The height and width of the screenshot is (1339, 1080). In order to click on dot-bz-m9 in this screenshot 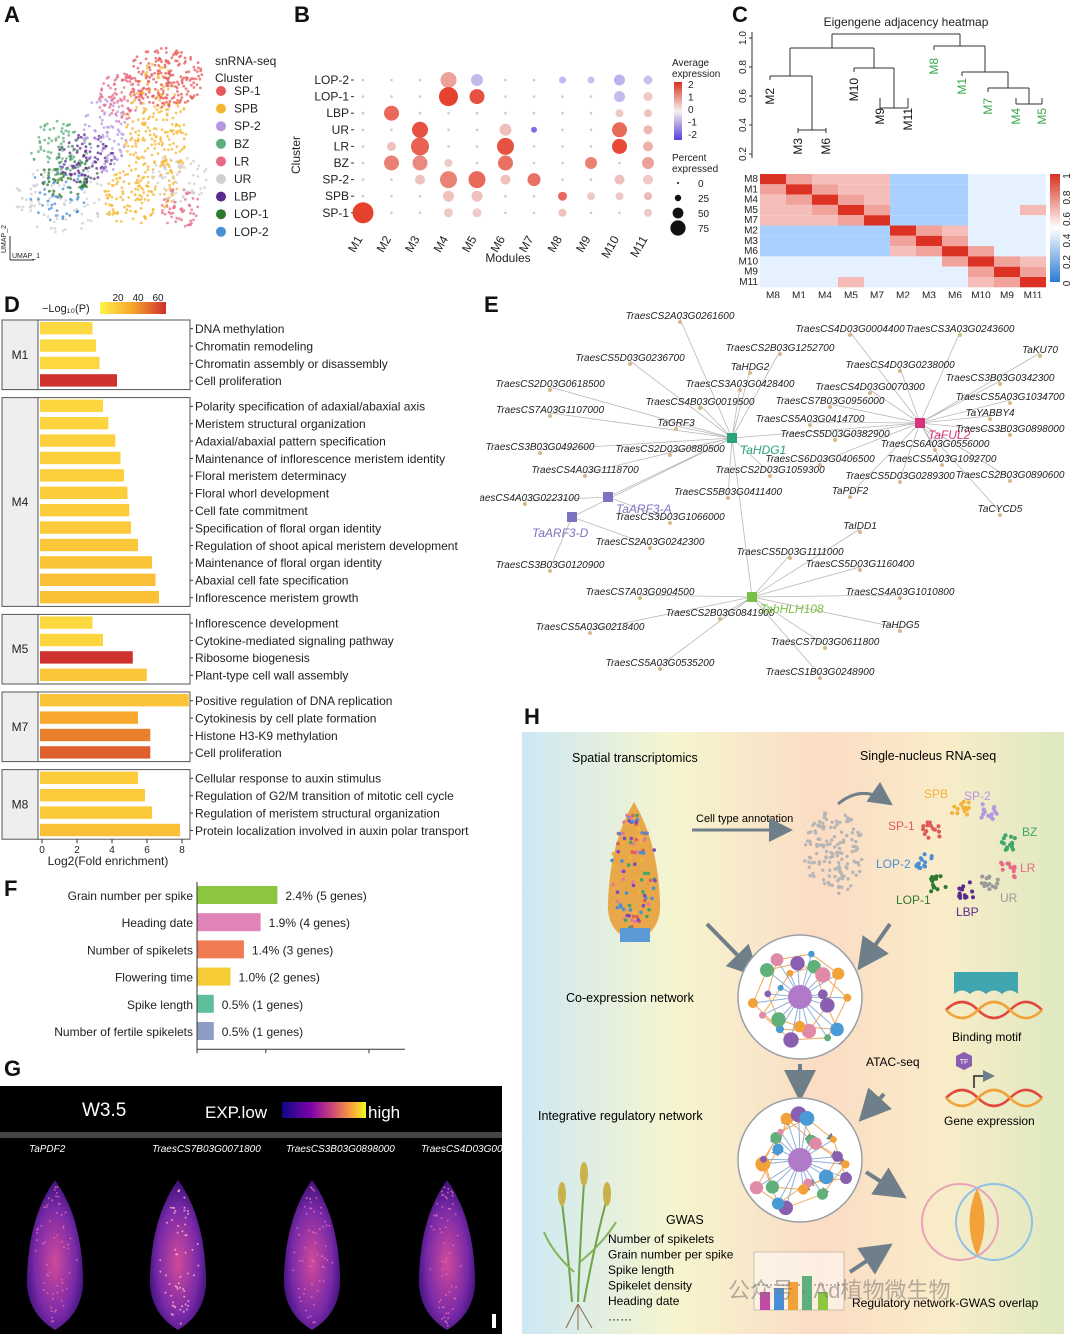, I will do `click(591, 163)`.